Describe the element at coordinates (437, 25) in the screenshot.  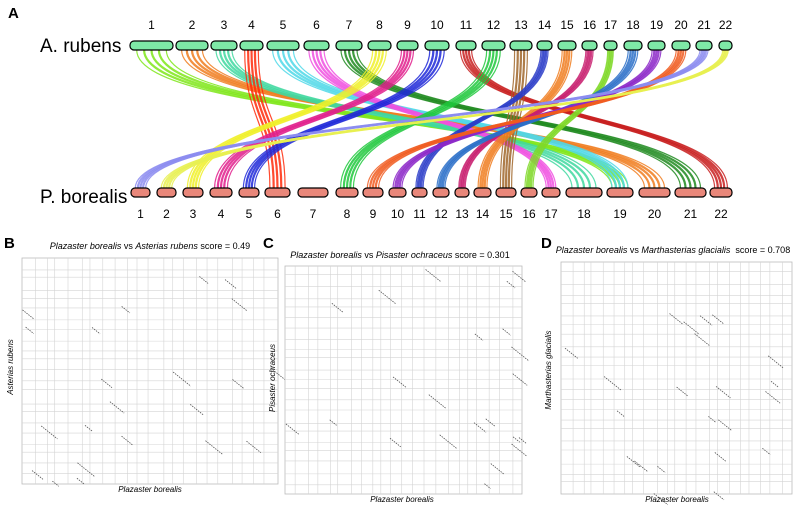
I see `top-chromosome-label: 10` at that location.